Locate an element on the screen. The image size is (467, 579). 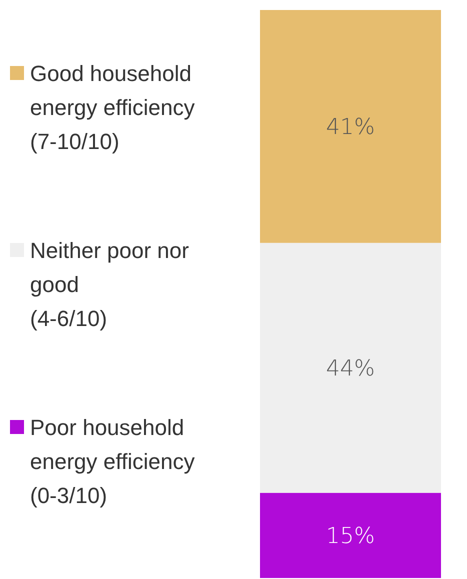
data-label: 44% is located at coordinates (350, 369).